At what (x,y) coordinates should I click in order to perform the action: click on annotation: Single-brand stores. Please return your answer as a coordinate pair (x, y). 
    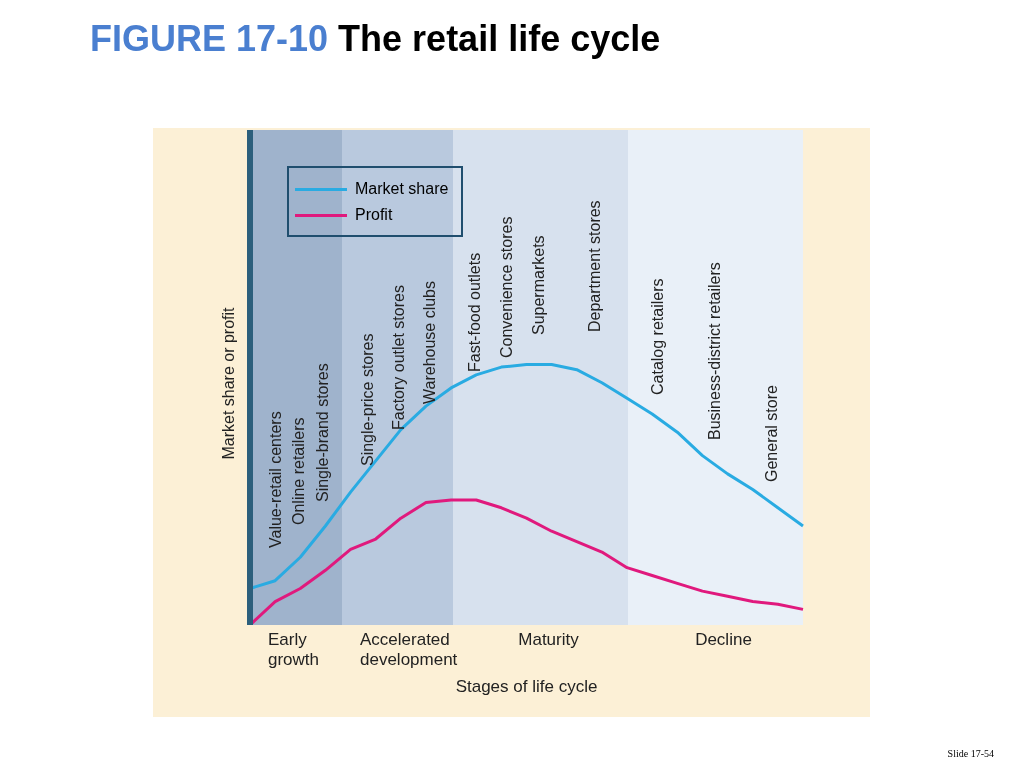
    Looking at the image, I should click on (322, 432).